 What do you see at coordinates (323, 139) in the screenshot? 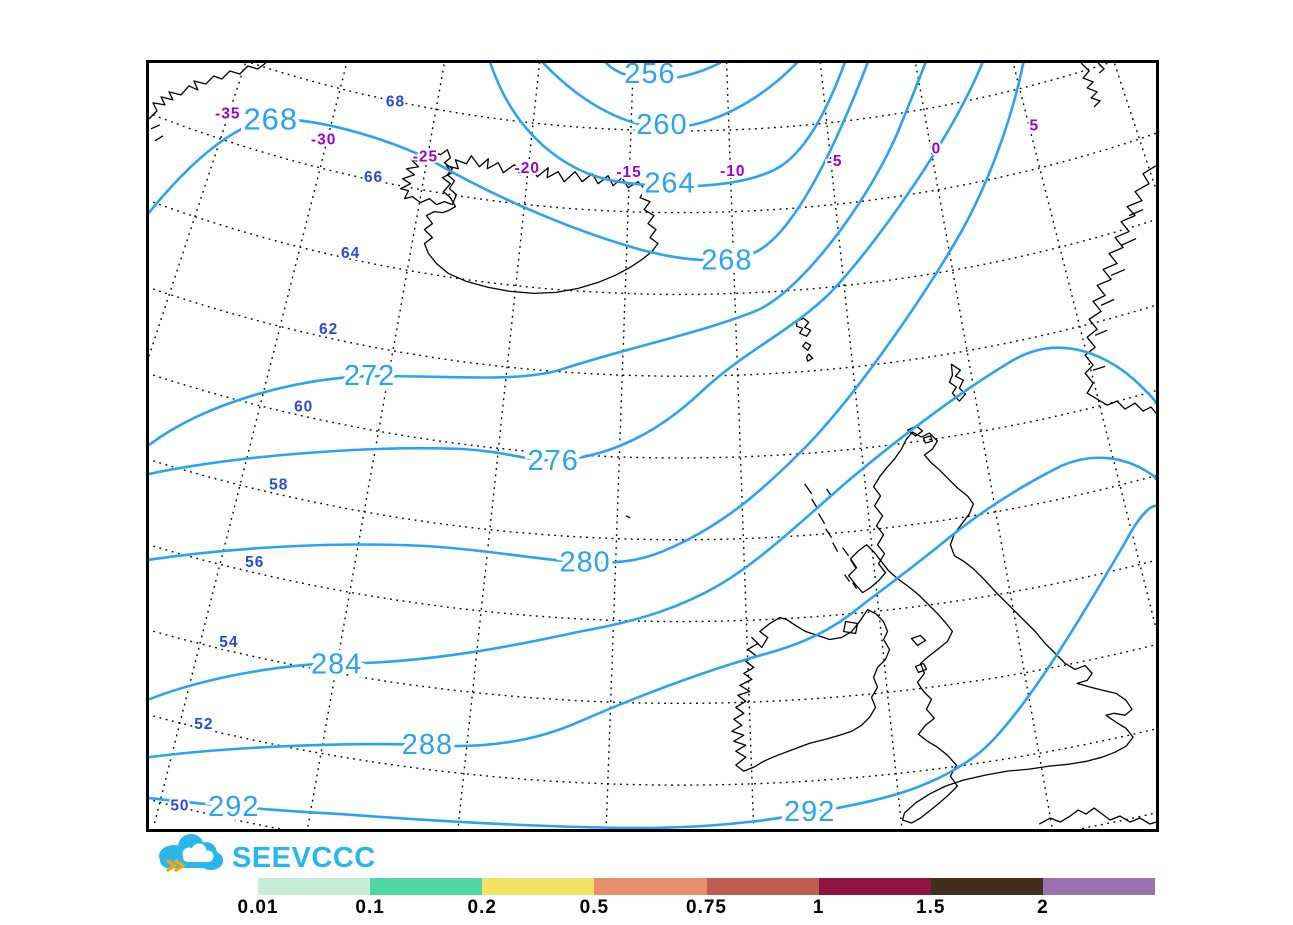
I see `longitude-label-item: -30` at bounding box center [323, 139].